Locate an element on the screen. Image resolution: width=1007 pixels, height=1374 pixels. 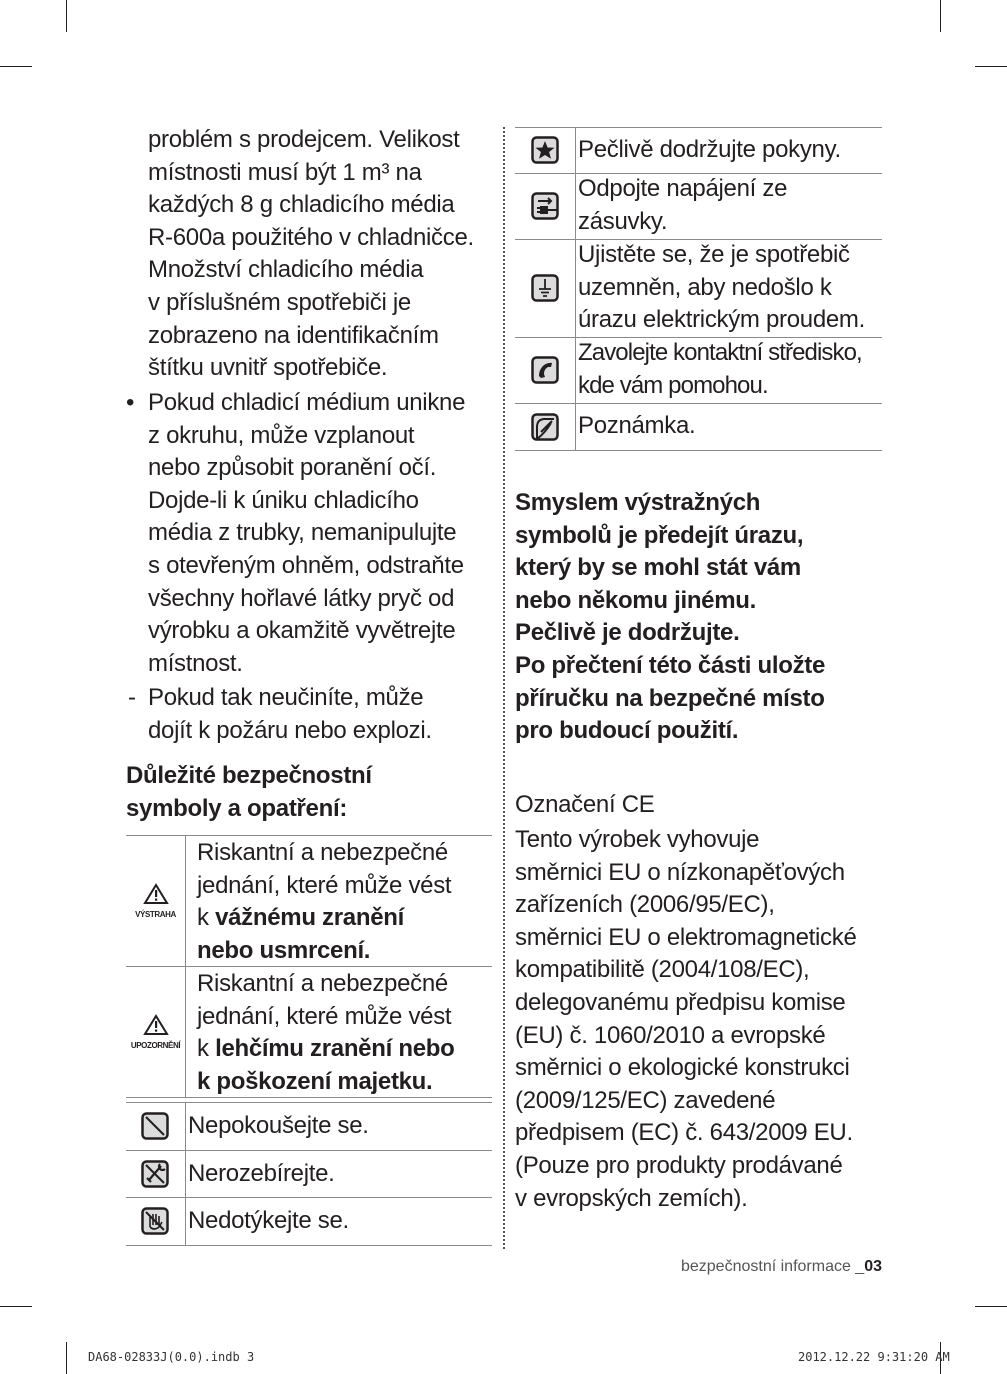
section-name: bezpečnostní informace _ is located at coordinates (772, 1266).